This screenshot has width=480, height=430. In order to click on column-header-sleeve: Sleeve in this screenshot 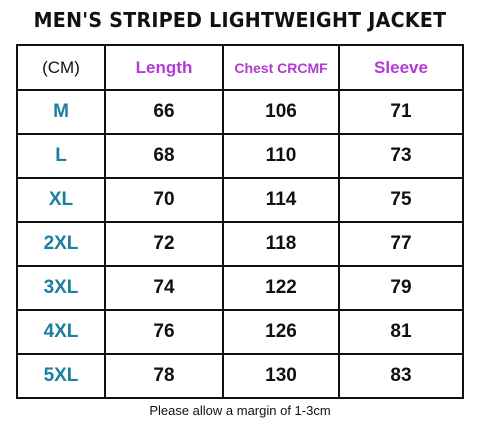, I will do `click(401, 67)`.